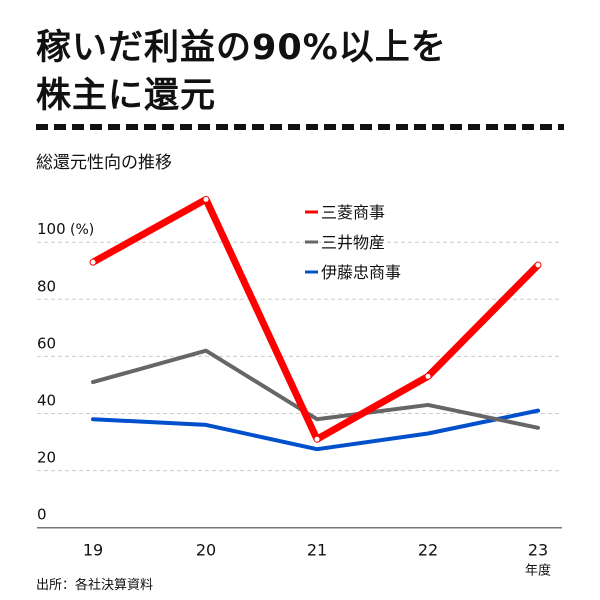  What do you see at coordinates (126, 96) in the screenshot?
I see `title-line-2: 株主に還元` at bounding box center [126, 96].